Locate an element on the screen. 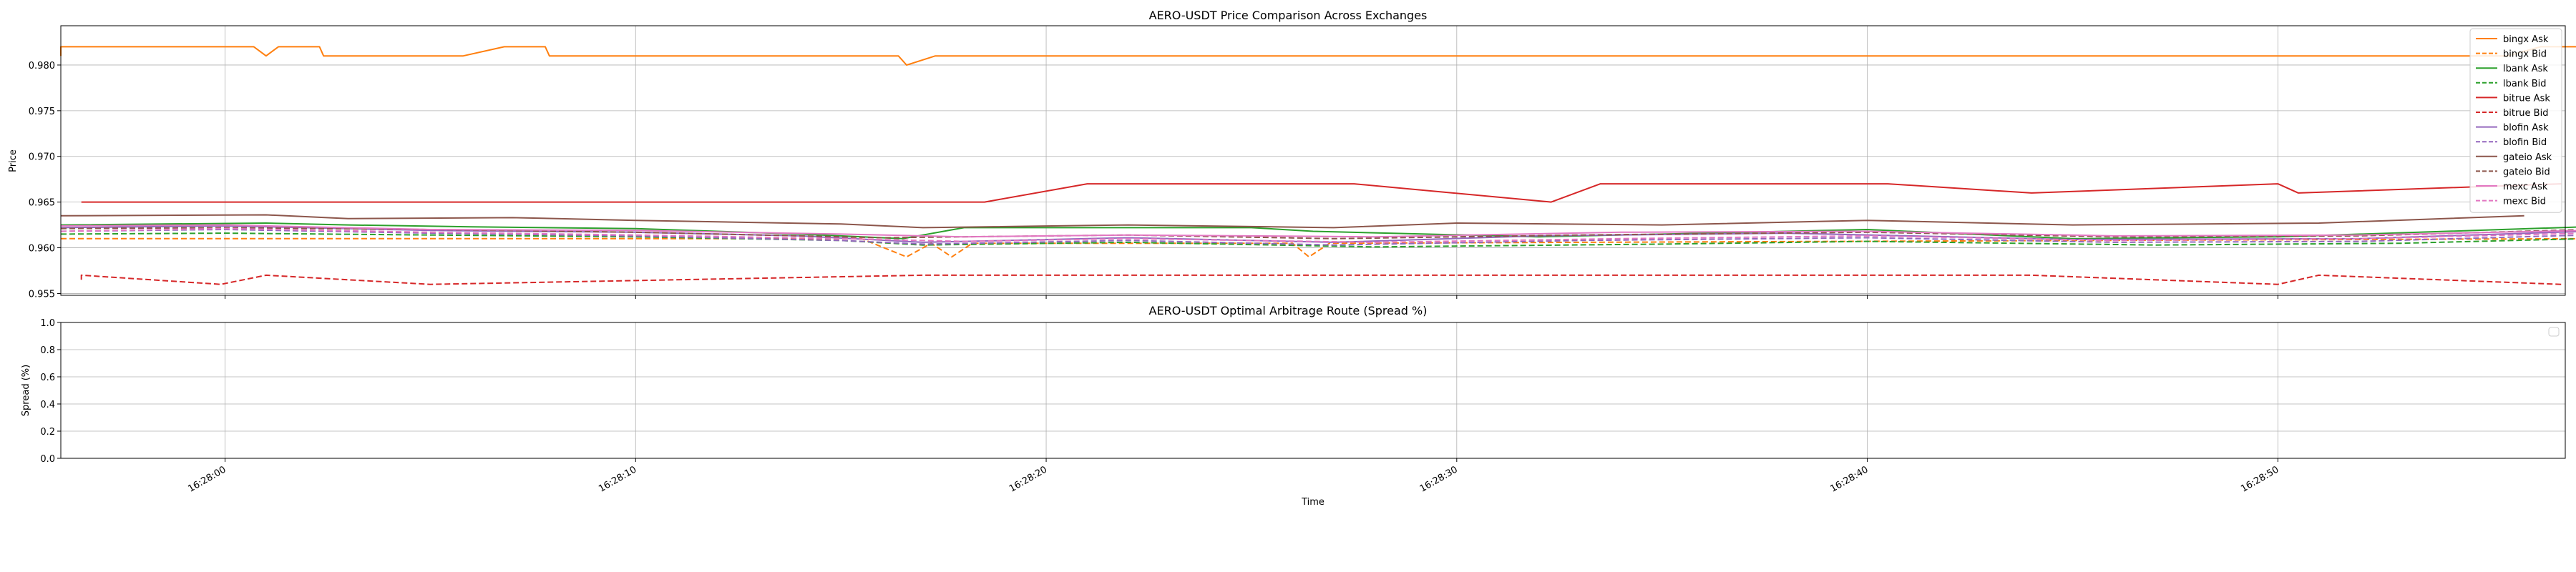  legend-entry-label: lbank Bid is located at coordinates (2525, 84).